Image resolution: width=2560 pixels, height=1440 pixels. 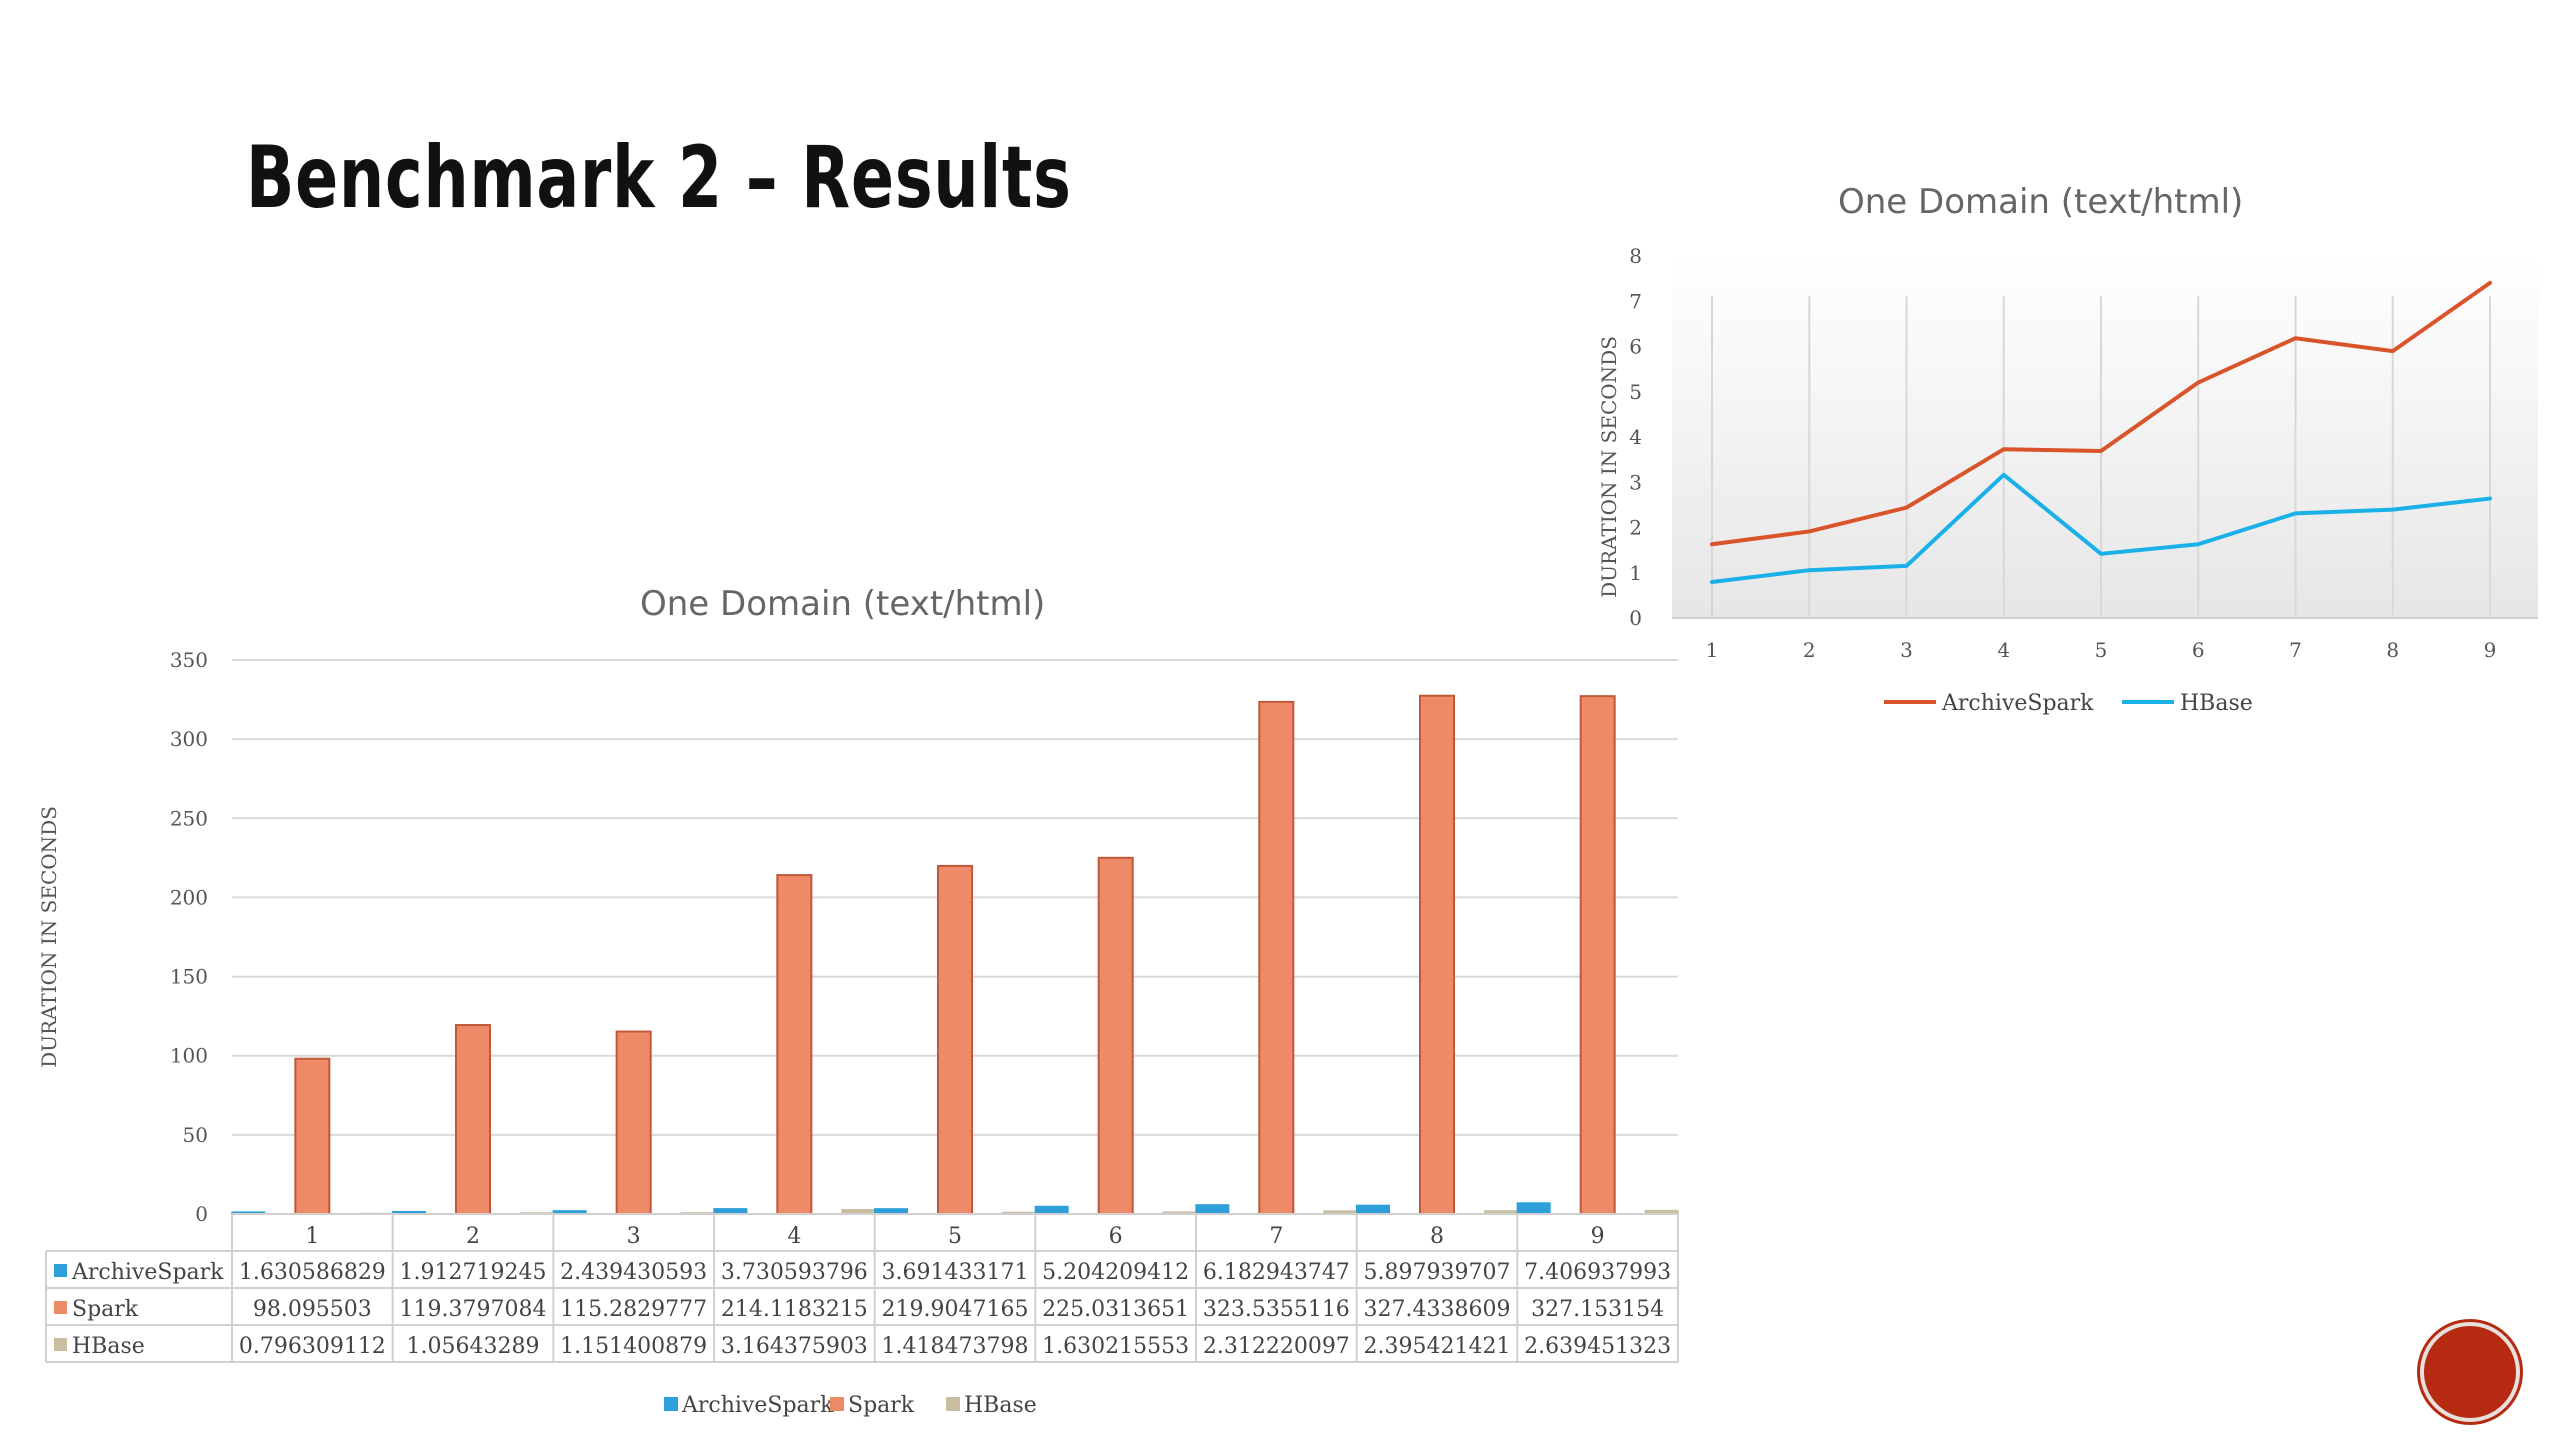 What do you see at coordinates (794, 1309) in the screenshot?
I see `table-cell: 214.1183215` at bounding box center [794, 1309].